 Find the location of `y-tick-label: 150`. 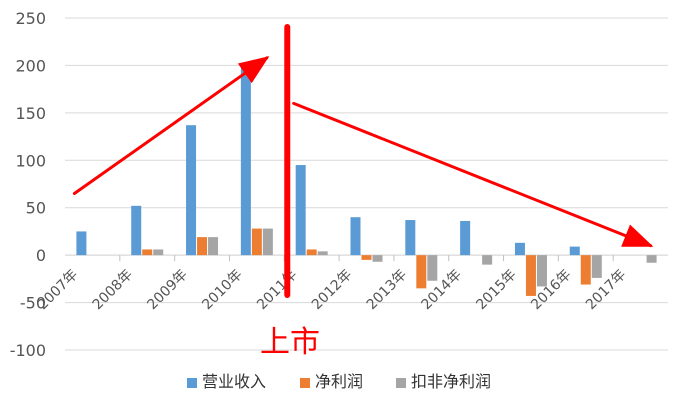

y-tick-label: 150 is located at coordinates (30, 113).